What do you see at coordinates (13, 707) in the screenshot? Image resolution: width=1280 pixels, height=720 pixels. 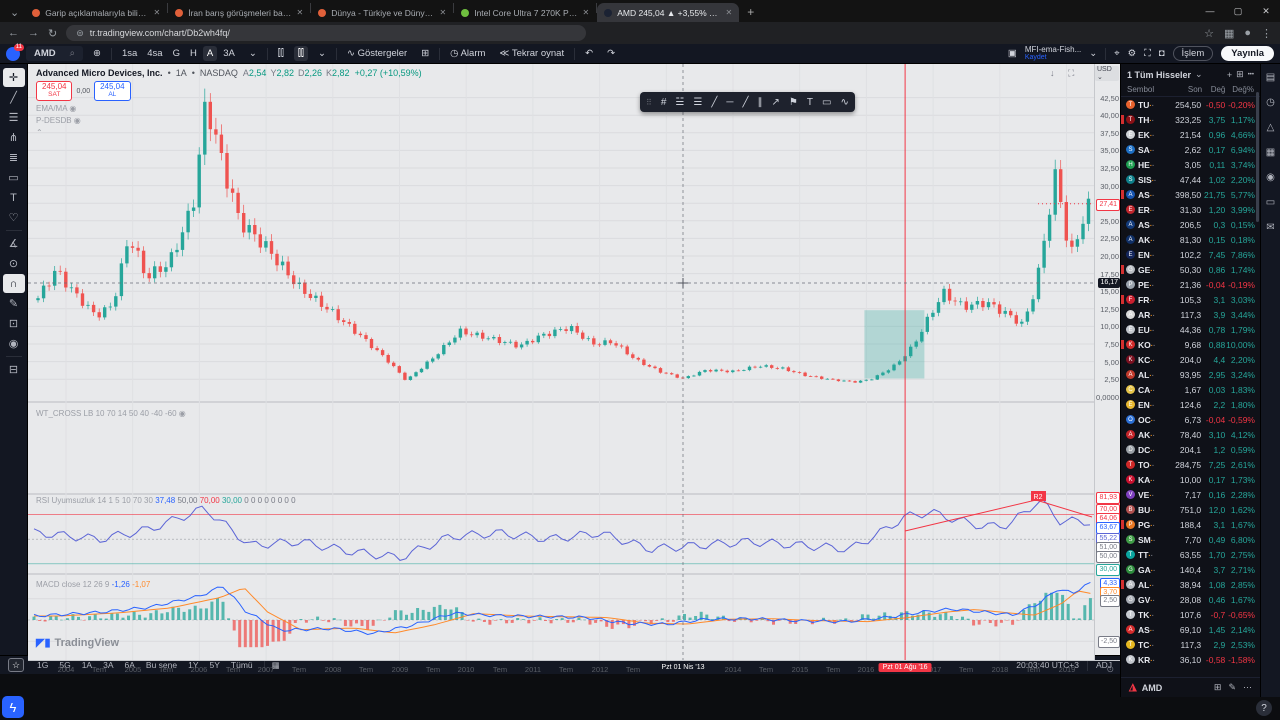 I see `tv-quick-widget-logo: ϟ` at bounding box center [13, 707].